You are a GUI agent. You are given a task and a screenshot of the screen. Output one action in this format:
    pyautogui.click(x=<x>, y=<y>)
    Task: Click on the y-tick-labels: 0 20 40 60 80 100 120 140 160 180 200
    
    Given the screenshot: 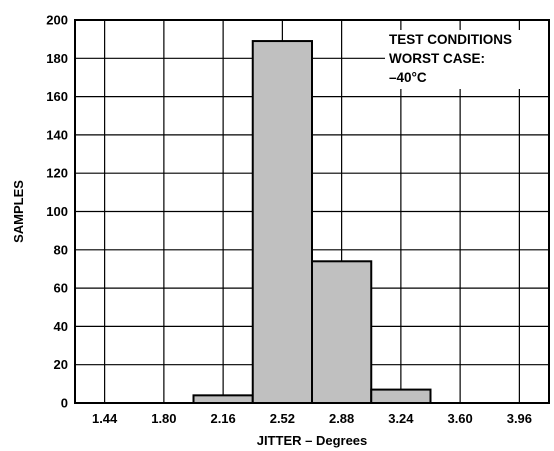 What is the action you would take?
    pyautogui.click(x=57, y=212)
    